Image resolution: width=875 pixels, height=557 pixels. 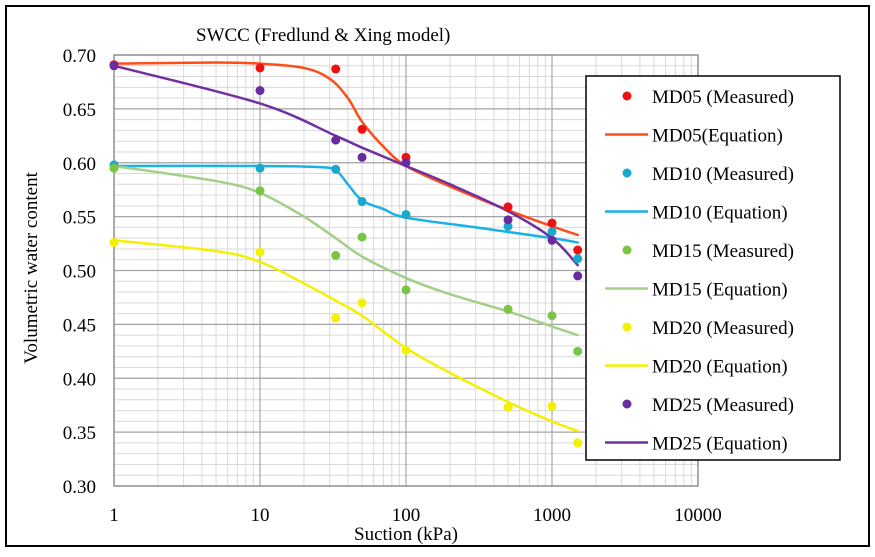 What do you see at coordinates (723, 405) in the screenshot?
I see `legend-label: MD25 (Measured)` at bounding box center [723, 405].